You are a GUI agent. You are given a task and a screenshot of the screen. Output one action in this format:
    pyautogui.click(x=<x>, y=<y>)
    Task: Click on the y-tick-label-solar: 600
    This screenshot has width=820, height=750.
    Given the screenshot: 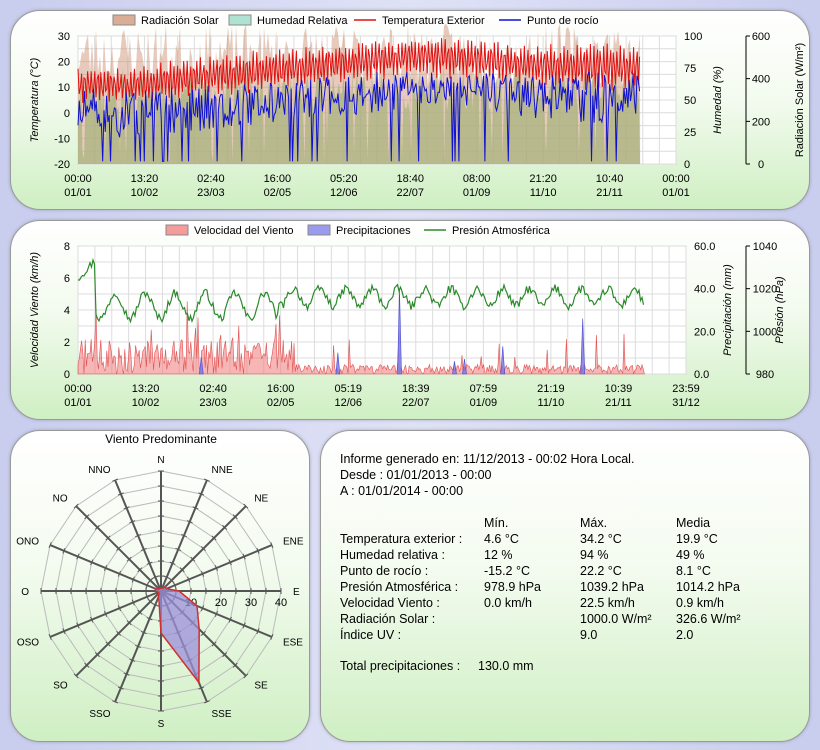 What is the action you would take?
    pyautogui.click(x=761, y=37)
    